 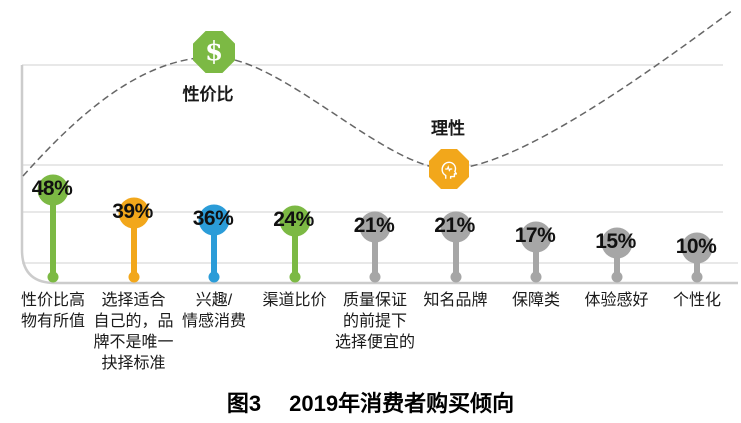 I want to click on category-label-line: 保障类, so click(x=535, y=300).